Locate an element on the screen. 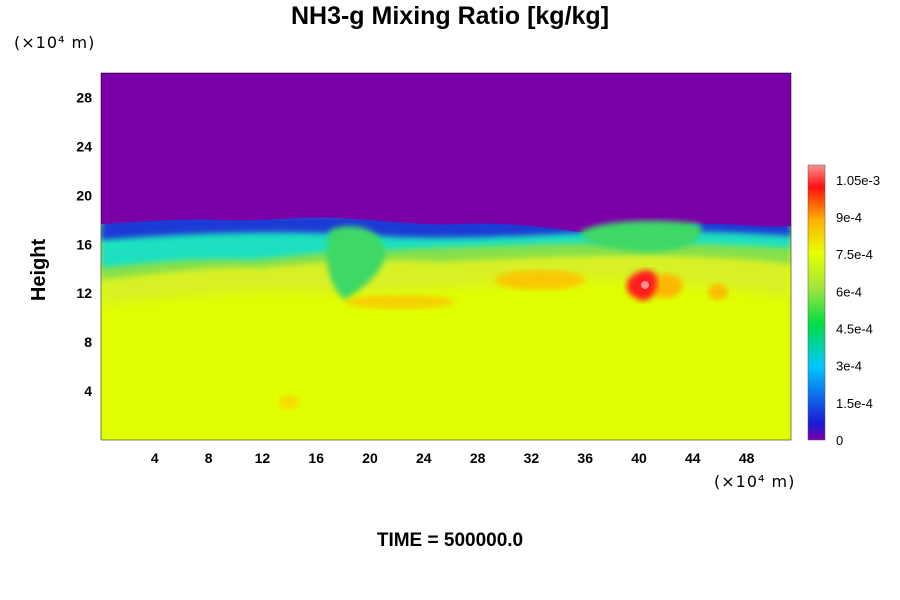 This screenshot has width=900, height=600. colorbar is located at coordinates (816, 302).